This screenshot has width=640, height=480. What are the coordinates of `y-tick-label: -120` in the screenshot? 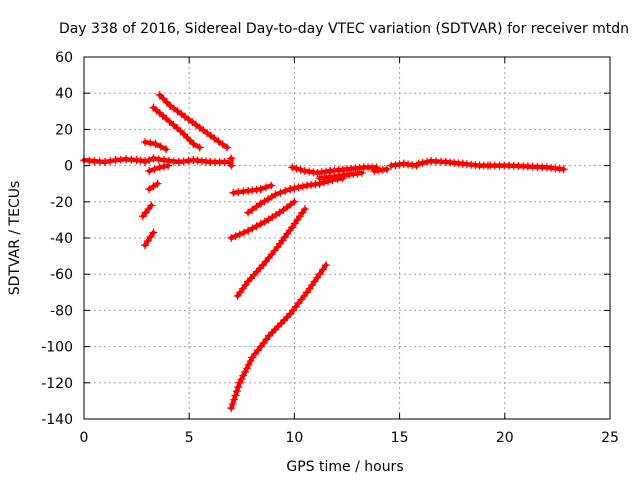 It's located at (57, 384).